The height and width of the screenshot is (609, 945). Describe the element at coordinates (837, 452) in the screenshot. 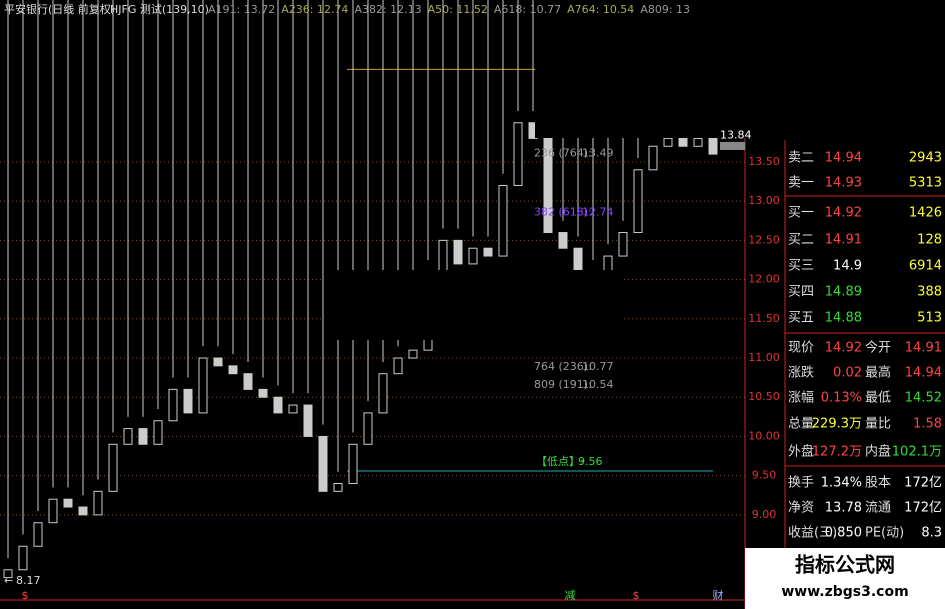

I see `stat-value: 127.2万` at that location.